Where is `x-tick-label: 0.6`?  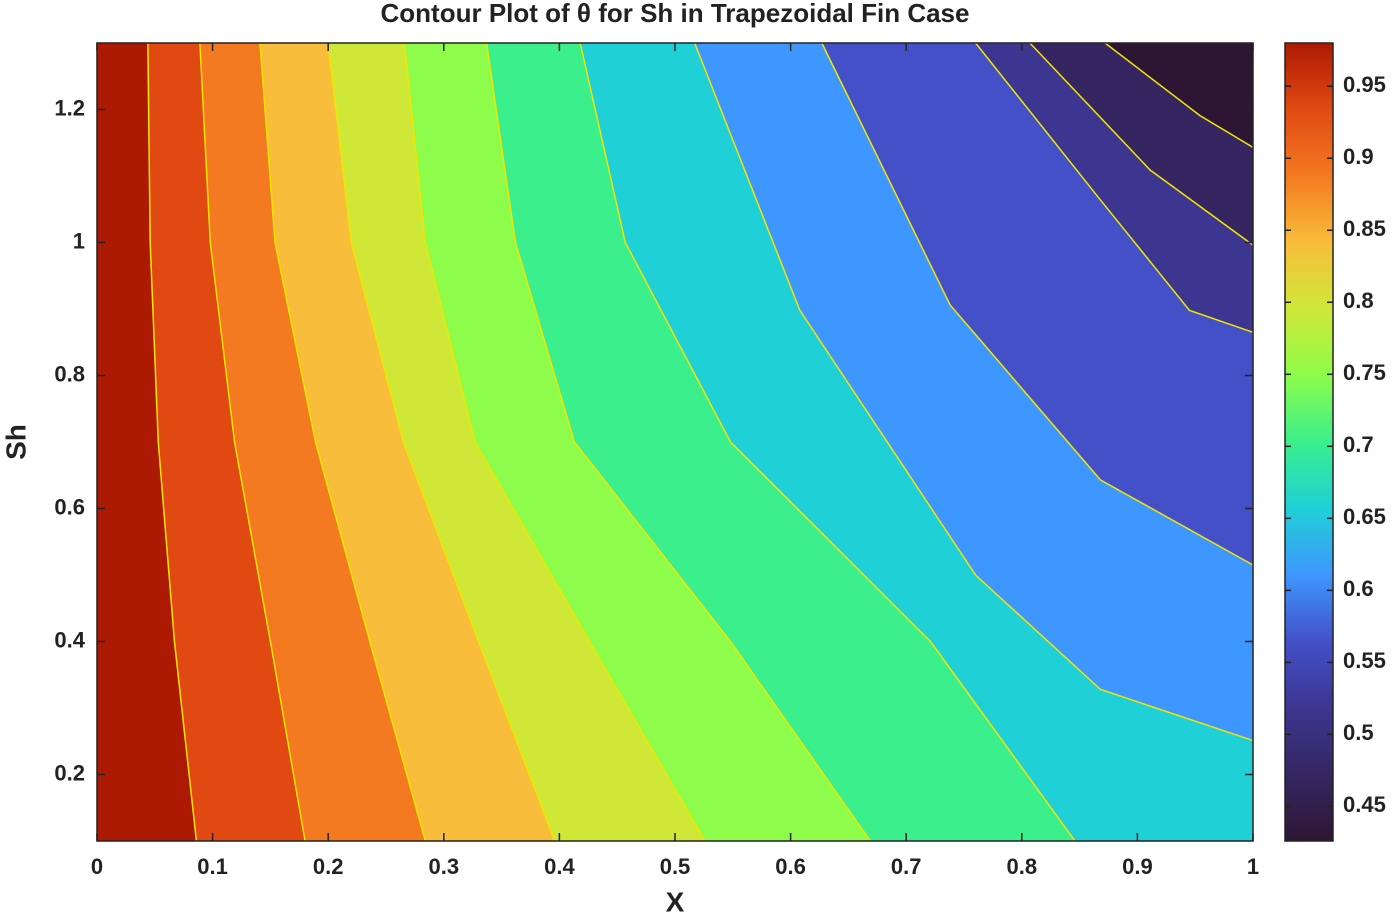 x-tick-label: 0.6 is located at coordinates (790, 866).